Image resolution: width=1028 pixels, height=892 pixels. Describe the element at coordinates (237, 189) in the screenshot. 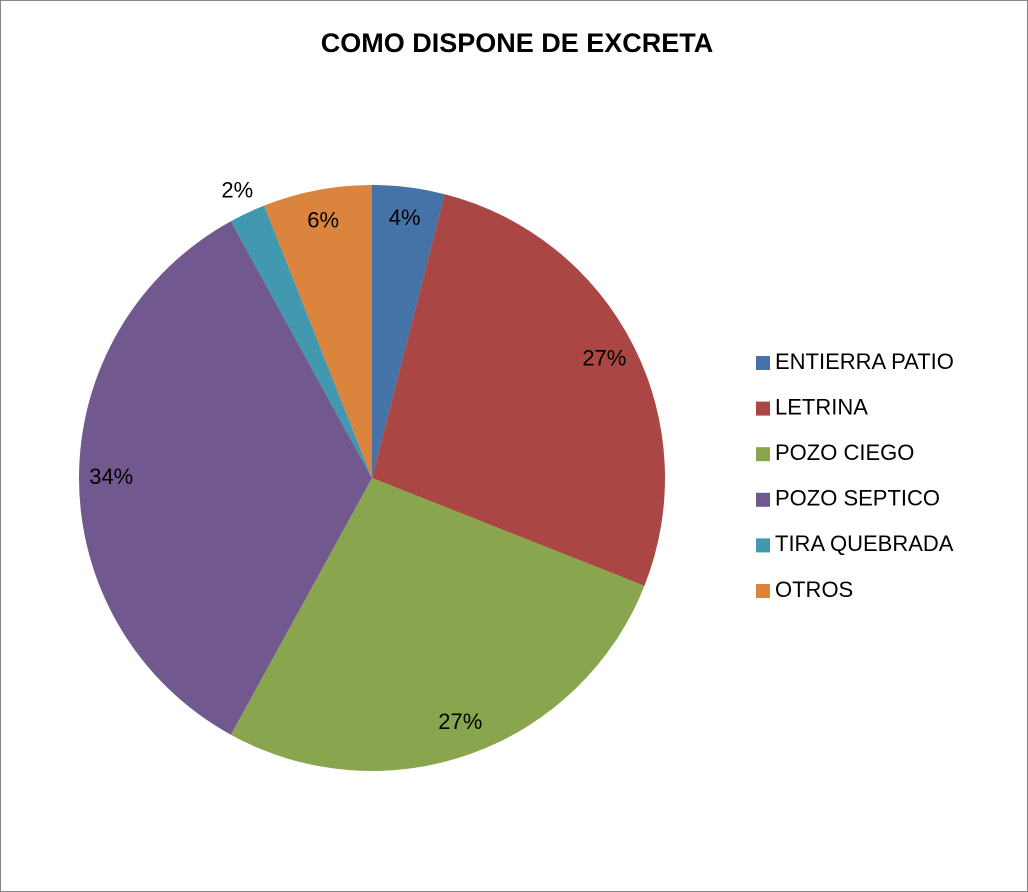

I see `data-label: 2%` at that location.